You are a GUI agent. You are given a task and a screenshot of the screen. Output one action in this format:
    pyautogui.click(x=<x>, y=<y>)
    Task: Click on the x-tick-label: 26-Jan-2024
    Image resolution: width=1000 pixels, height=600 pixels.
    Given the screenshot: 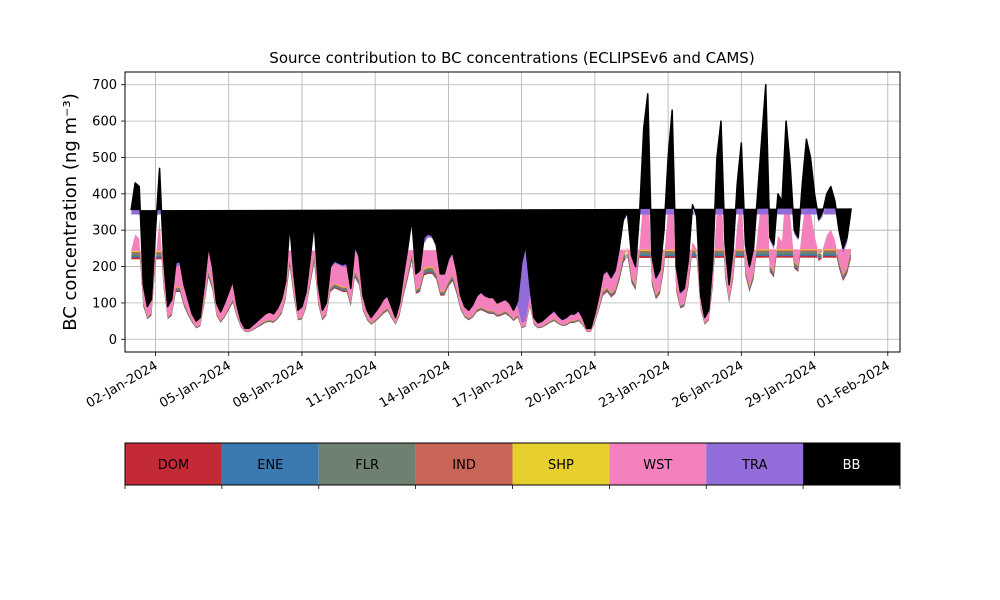 What is the action you would take?
    pyautogui.click(x=708, y=384)
    